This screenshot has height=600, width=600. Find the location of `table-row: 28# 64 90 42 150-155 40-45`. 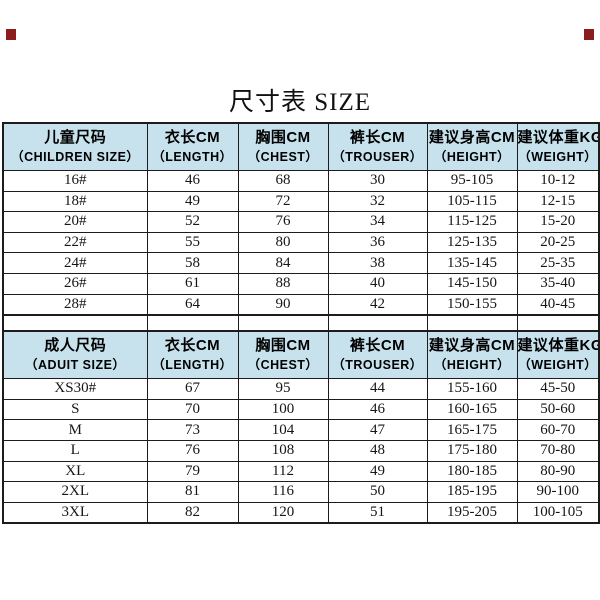

table-row: 28# 64 90 42 150-155 40-45 is located at coordinates (301, 304).